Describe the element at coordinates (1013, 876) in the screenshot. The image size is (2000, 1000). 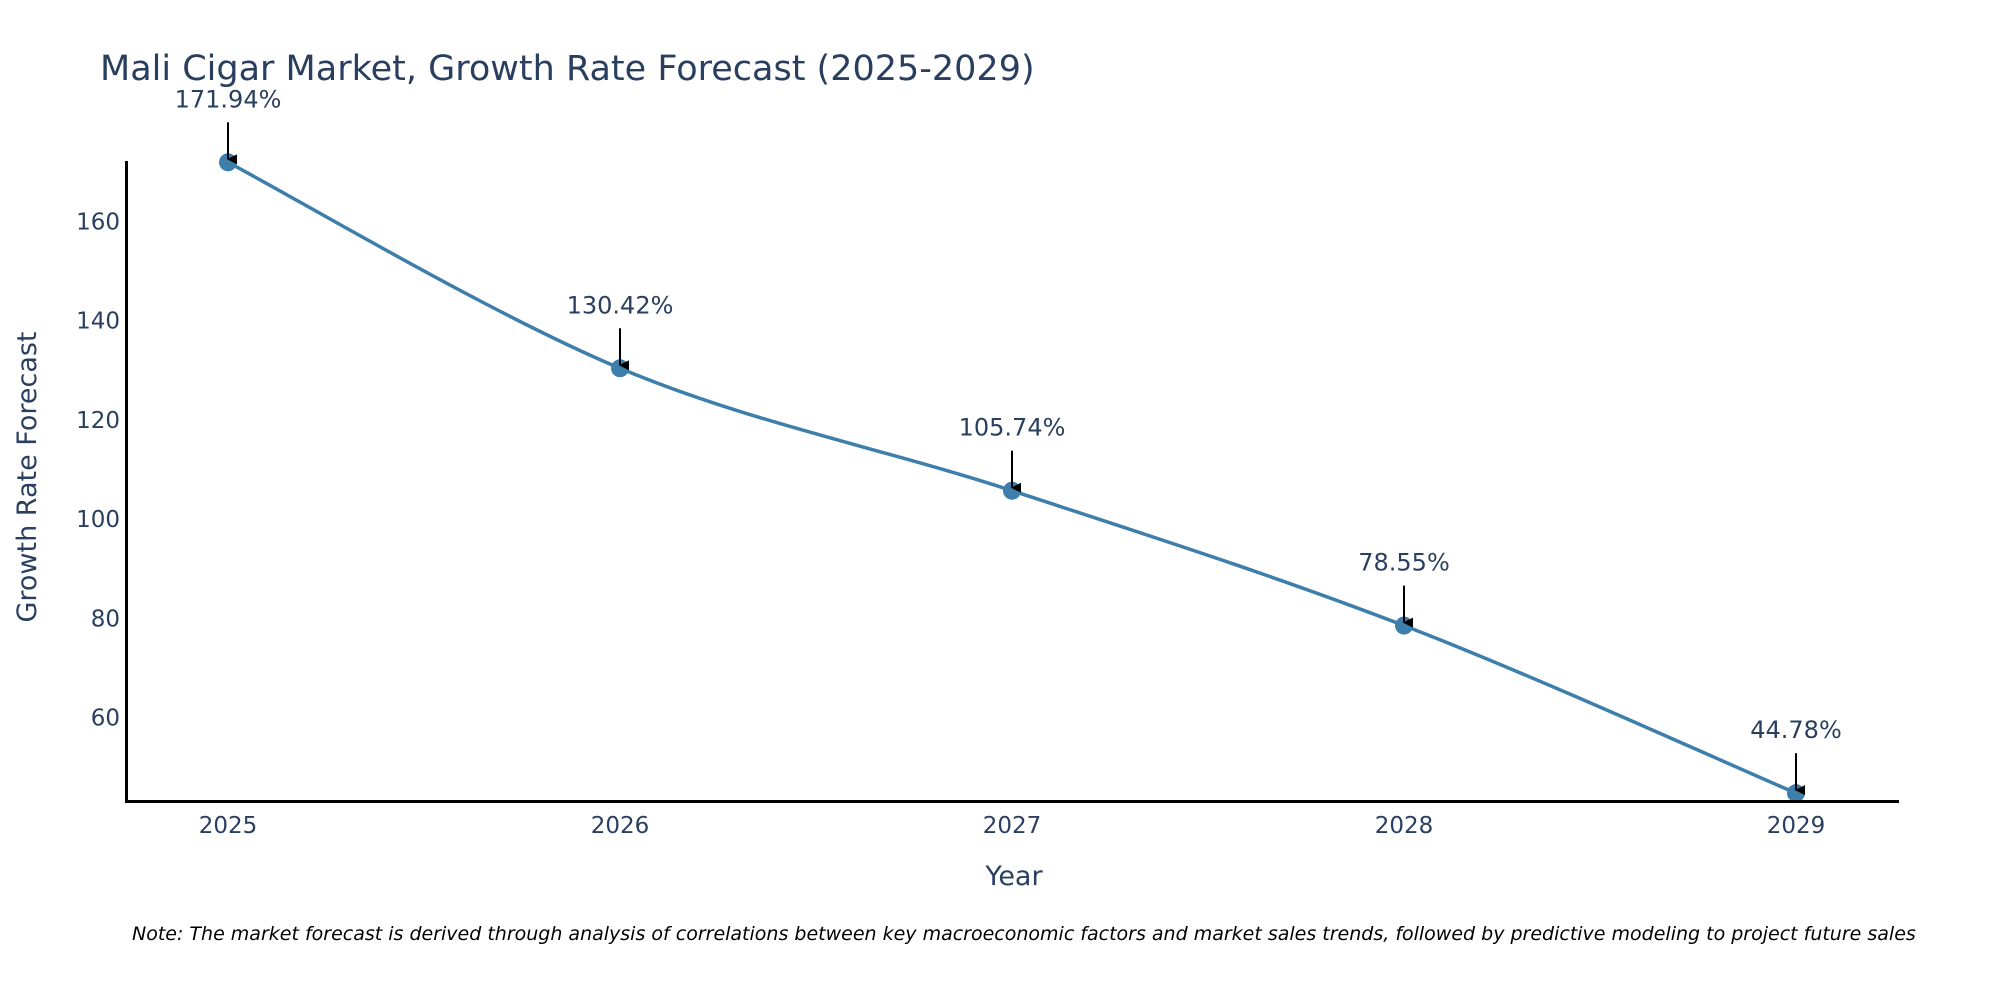
I see `x-axis-title: Year` at that location.